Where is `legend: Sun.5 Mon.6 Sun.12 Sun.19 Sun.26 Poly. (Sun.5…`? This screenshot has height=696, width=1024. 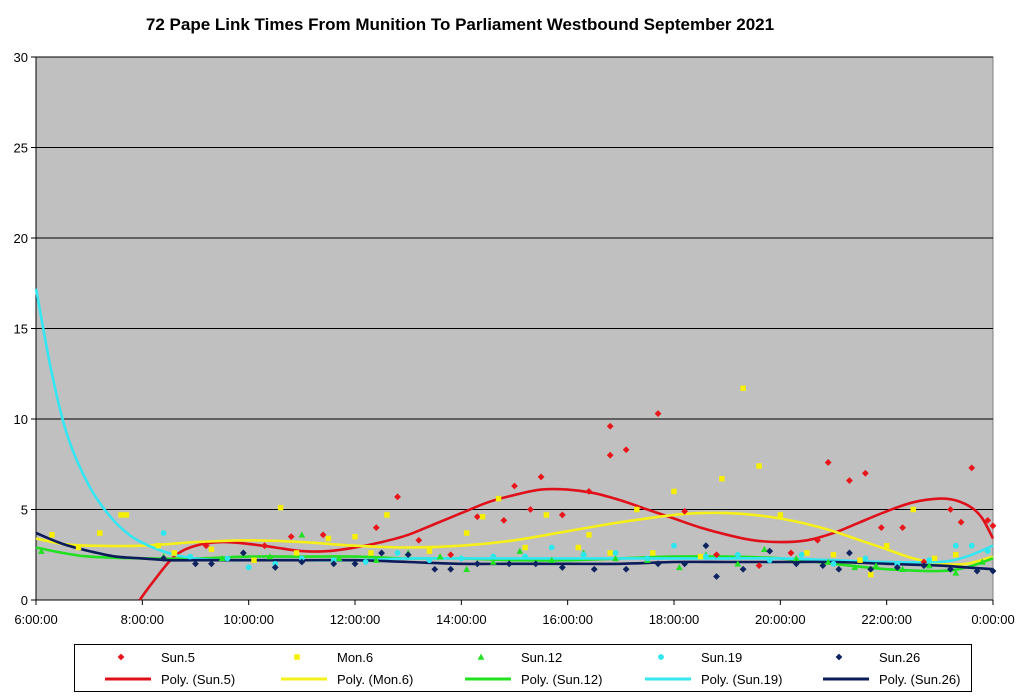 legend: Sun.5 Mon.6 Sun.12 Sun.19 Sun.26 Poly. (Sun.5… is located at coordinates (523, 668).